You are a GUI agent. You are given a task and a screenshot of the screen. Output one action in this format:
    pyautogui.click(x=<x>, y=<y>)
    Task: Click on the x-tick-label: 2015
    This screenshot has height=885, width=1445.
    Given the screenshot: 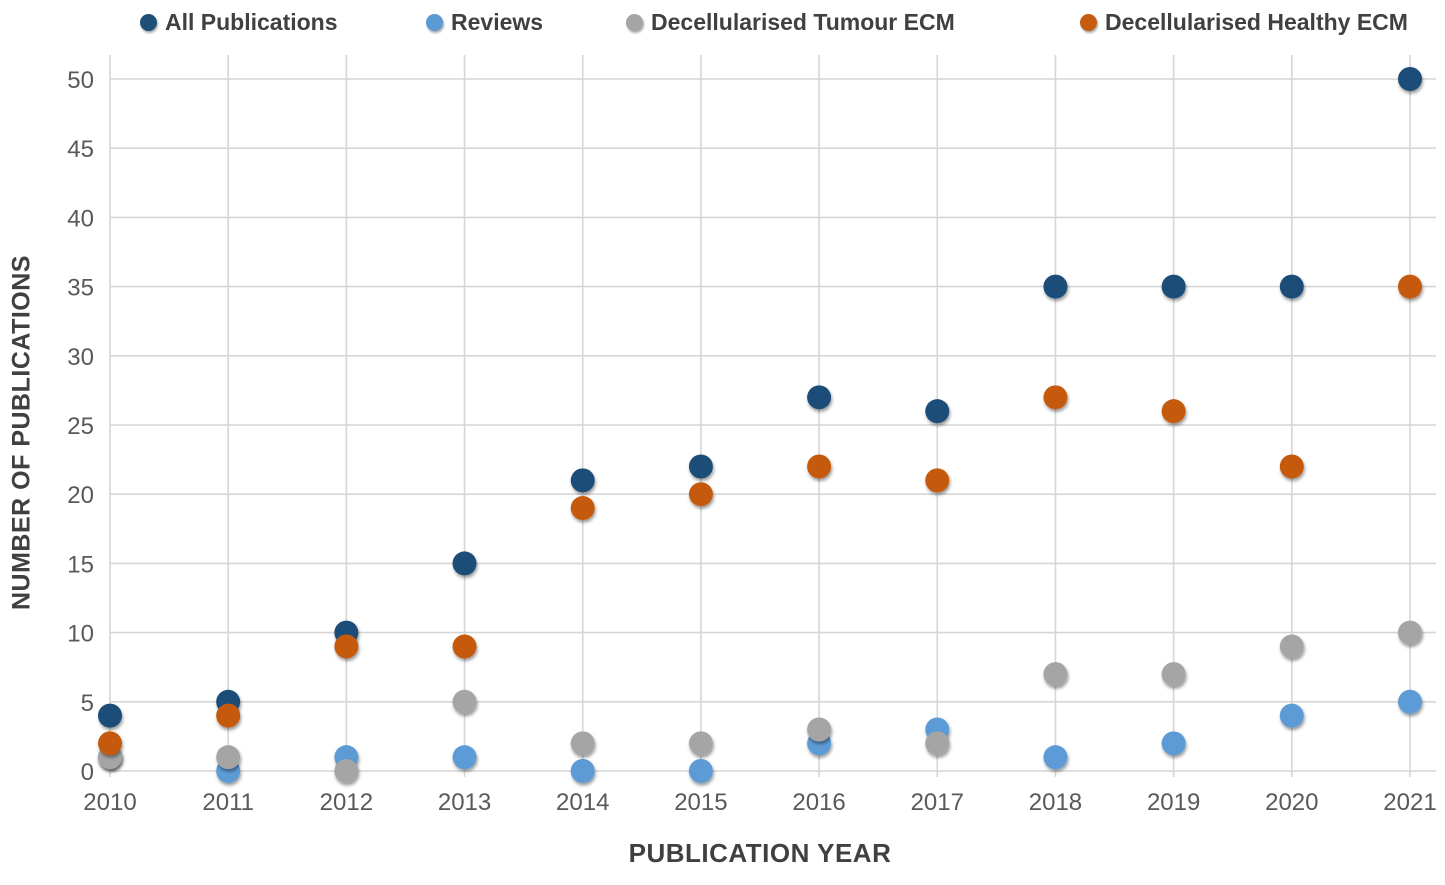 What is the action you would take?
    pyautogui.click(x=700, y=802)
    